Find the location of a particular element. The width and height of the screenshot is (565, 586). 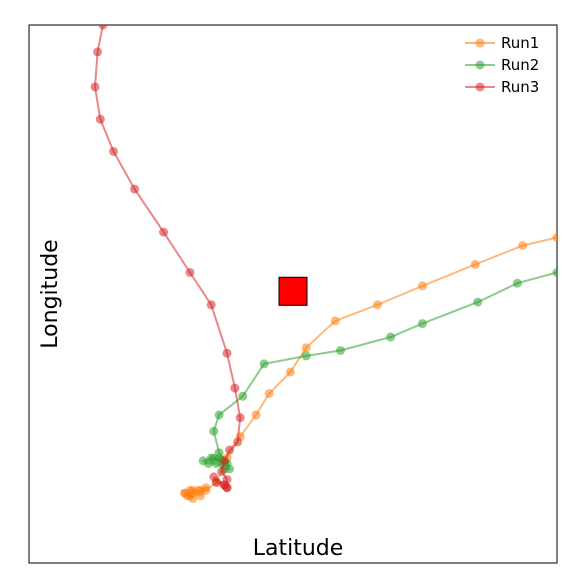

legend-item-run3: Run3 is located at coordinates (502, 87).